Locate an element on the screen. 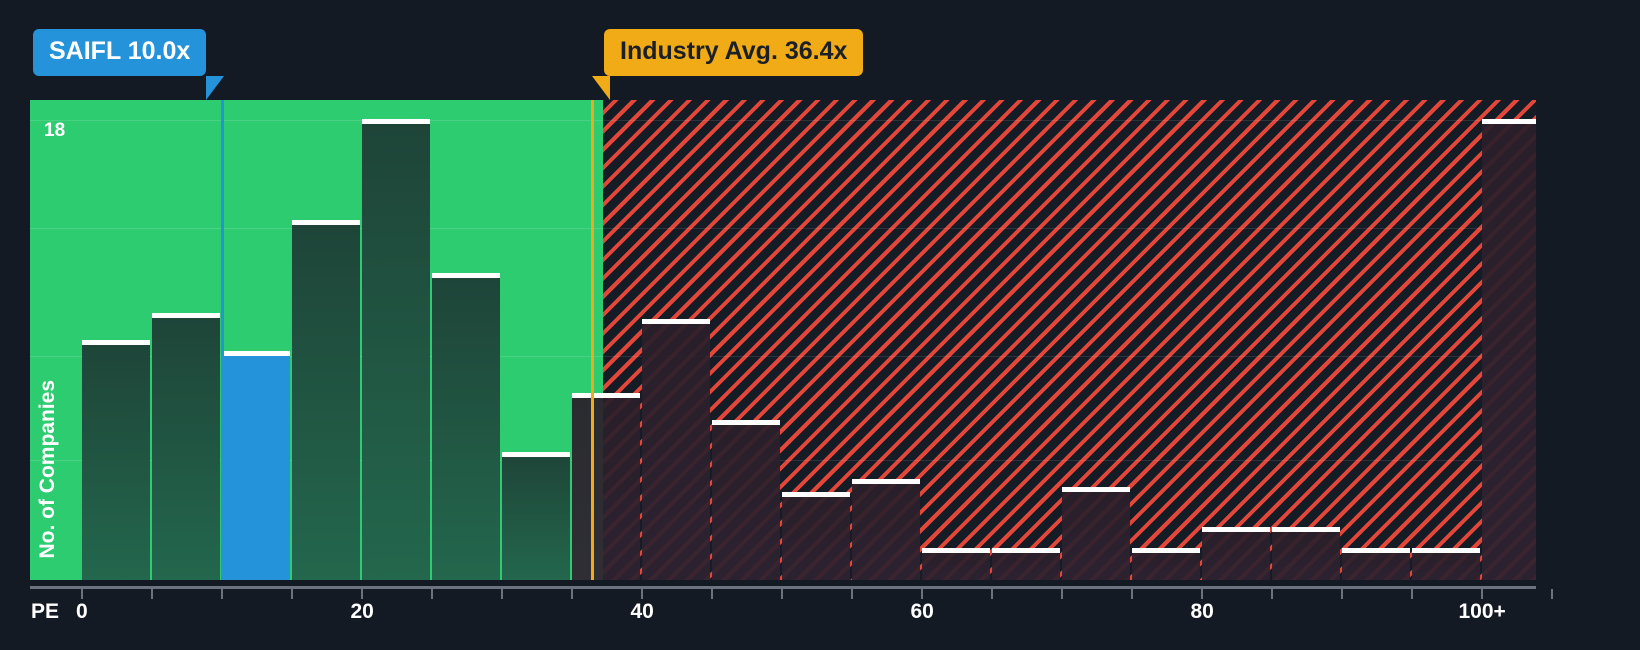 This screenshot has width=1640, height=650. industry-callout-tail is located at coordinates (600, 88).